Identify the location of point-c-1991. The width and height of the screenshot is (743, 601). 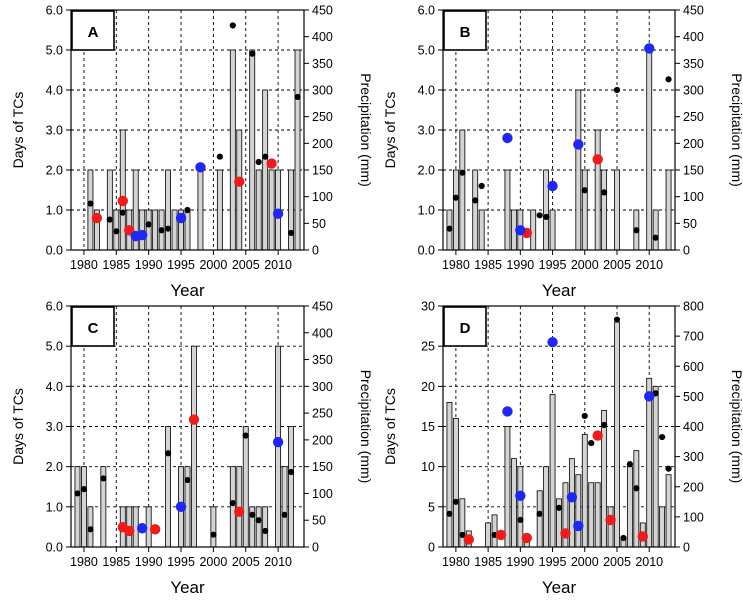
(155, 529).